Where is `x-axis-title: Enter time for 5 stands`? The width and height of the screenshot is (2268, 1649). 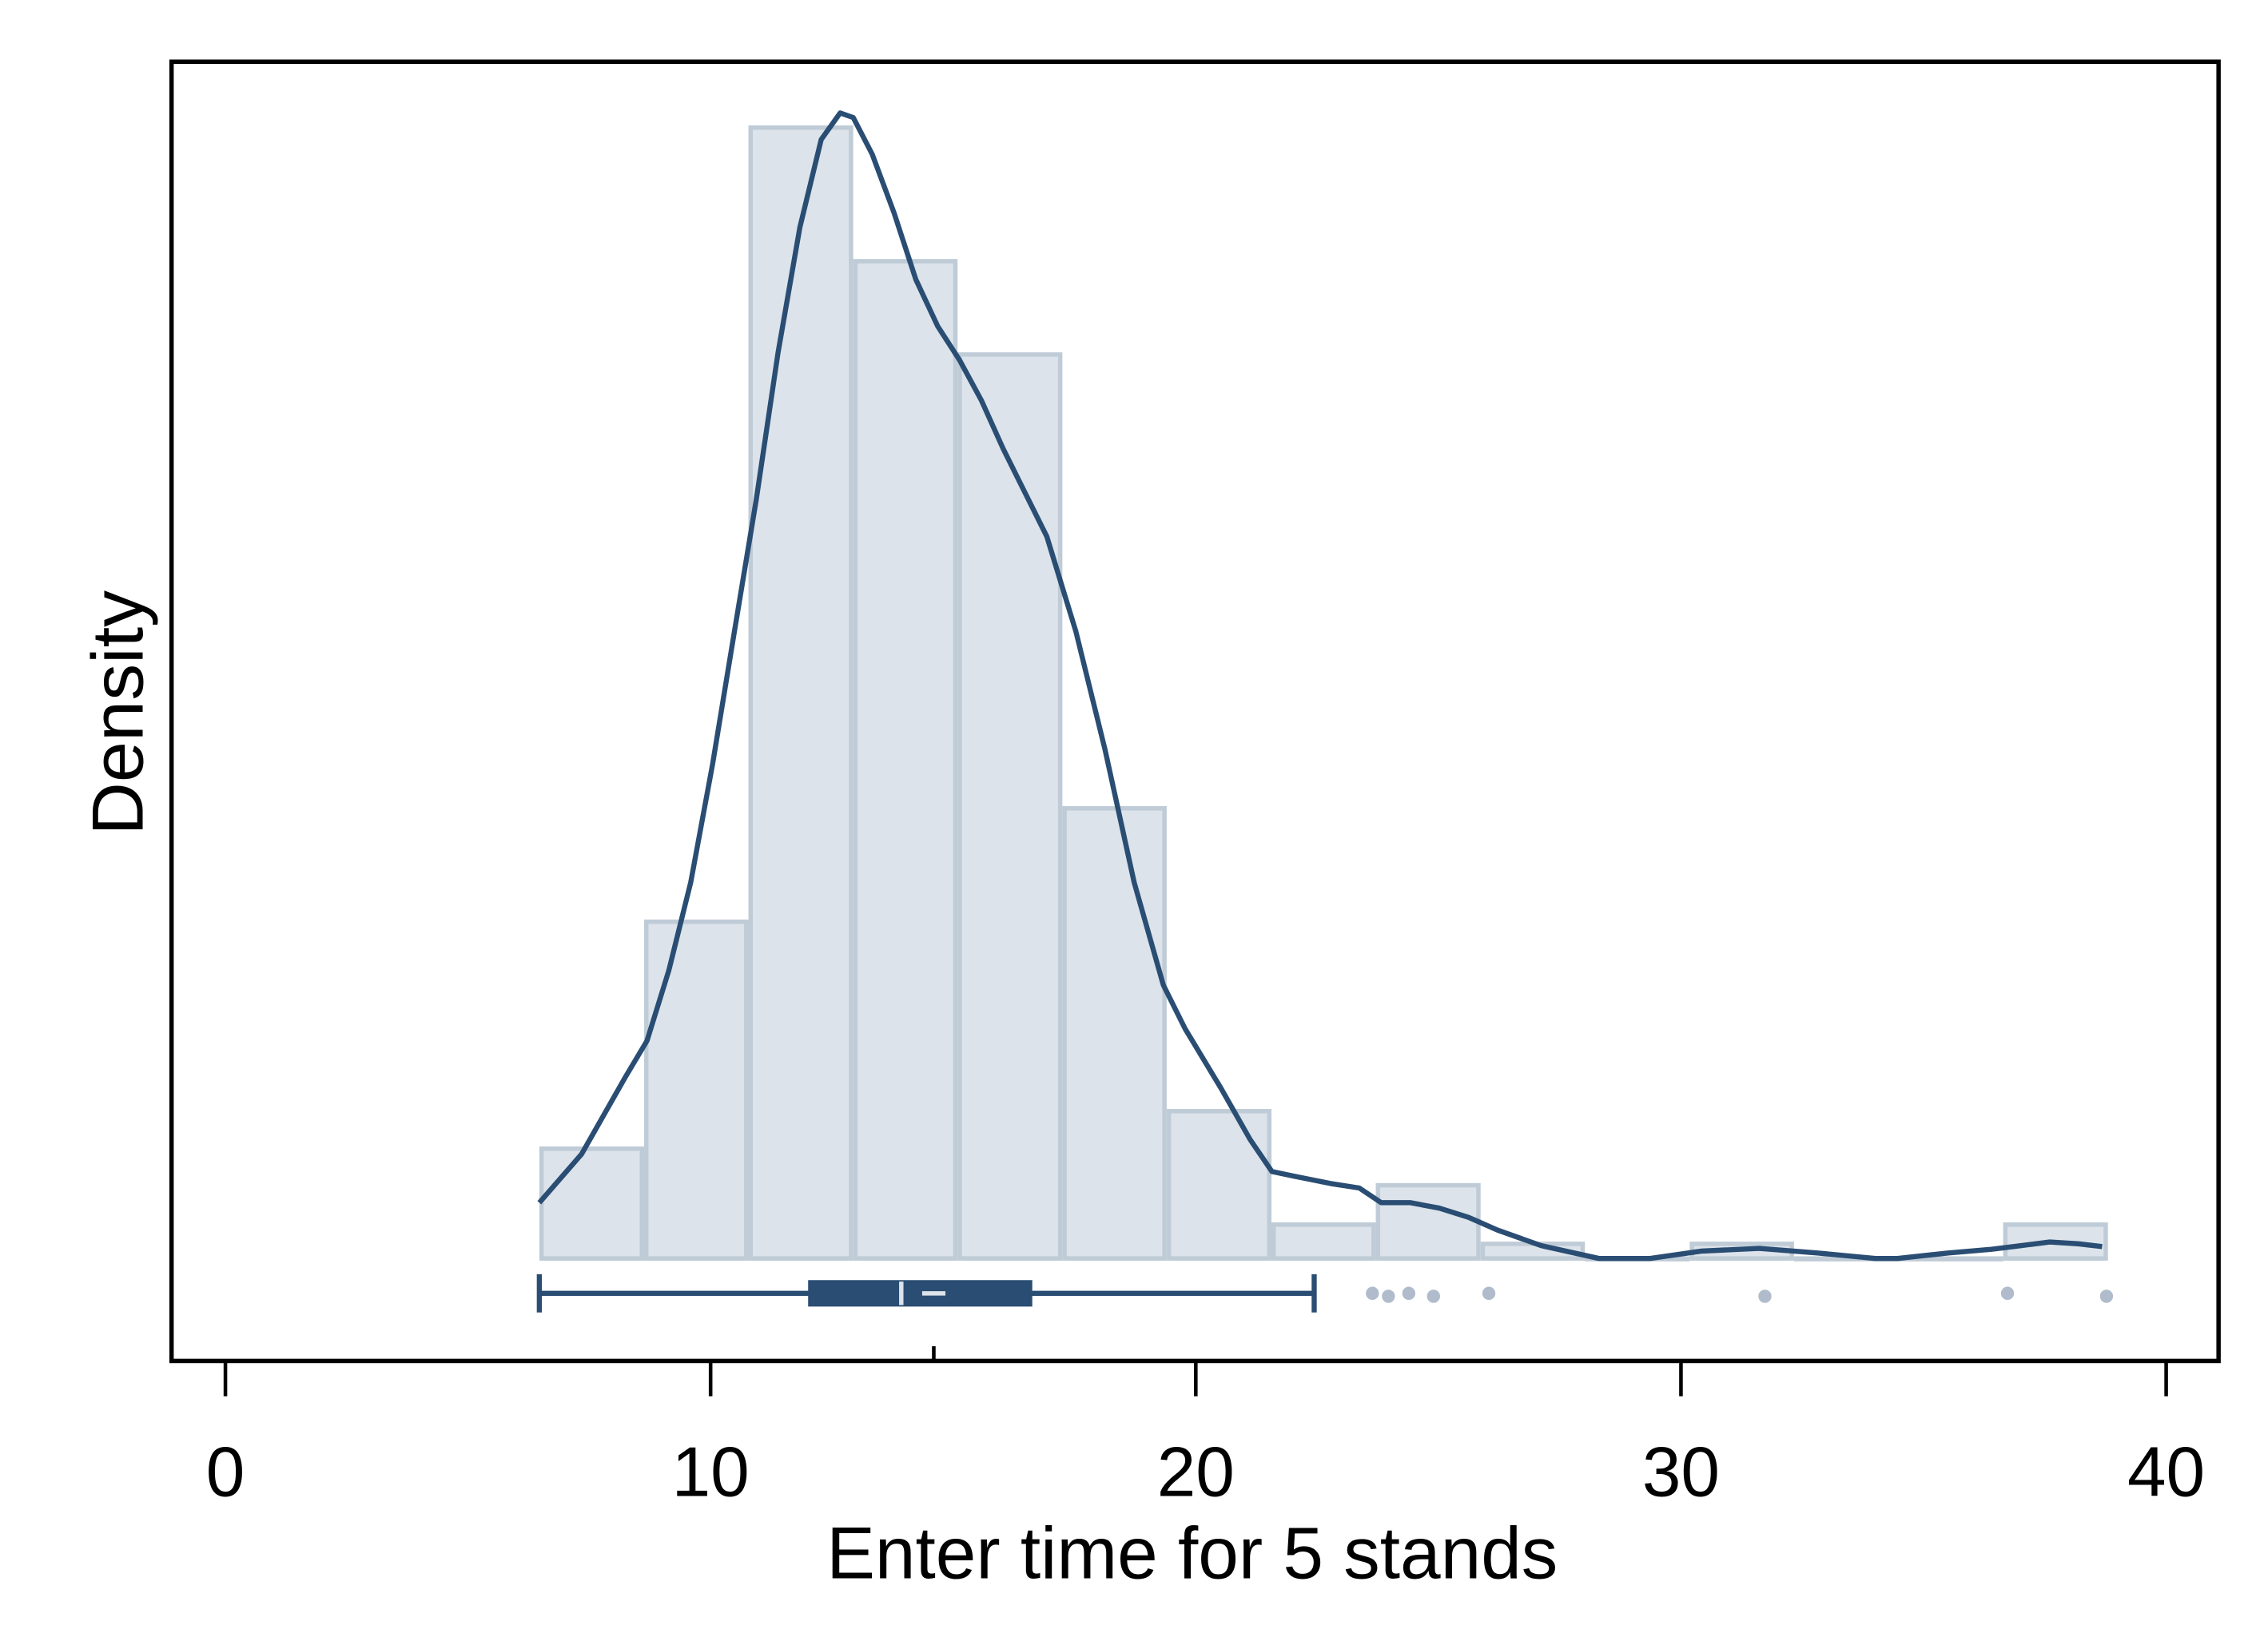 x-axis-title: Enter time for 5 stands is located at coordinates (1192, 1553).